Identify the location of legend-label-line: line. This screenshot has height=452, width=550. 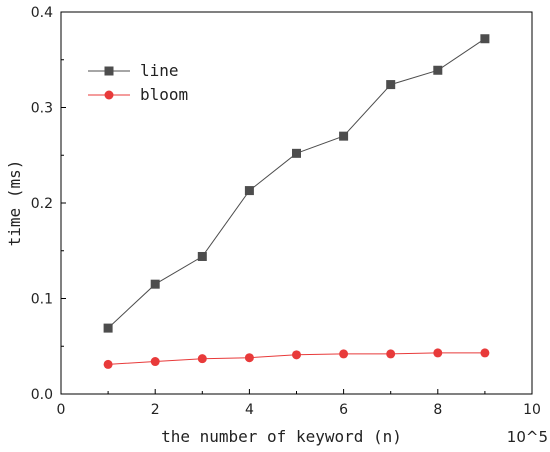
(159, 70).